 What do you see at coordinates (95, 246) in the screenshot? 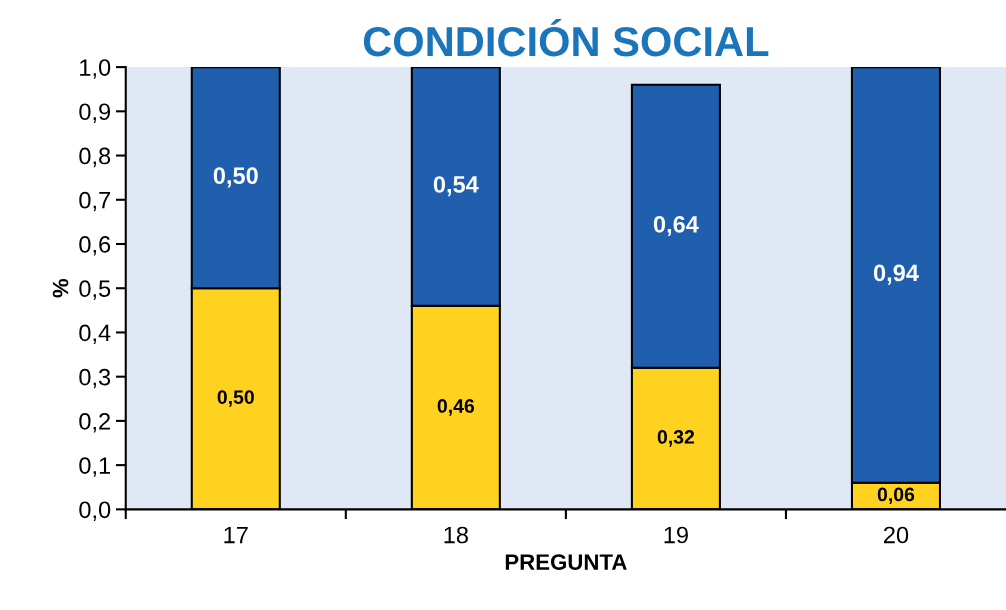
I see `y-tick-label: 0,6` at bounding box center [95, 246].